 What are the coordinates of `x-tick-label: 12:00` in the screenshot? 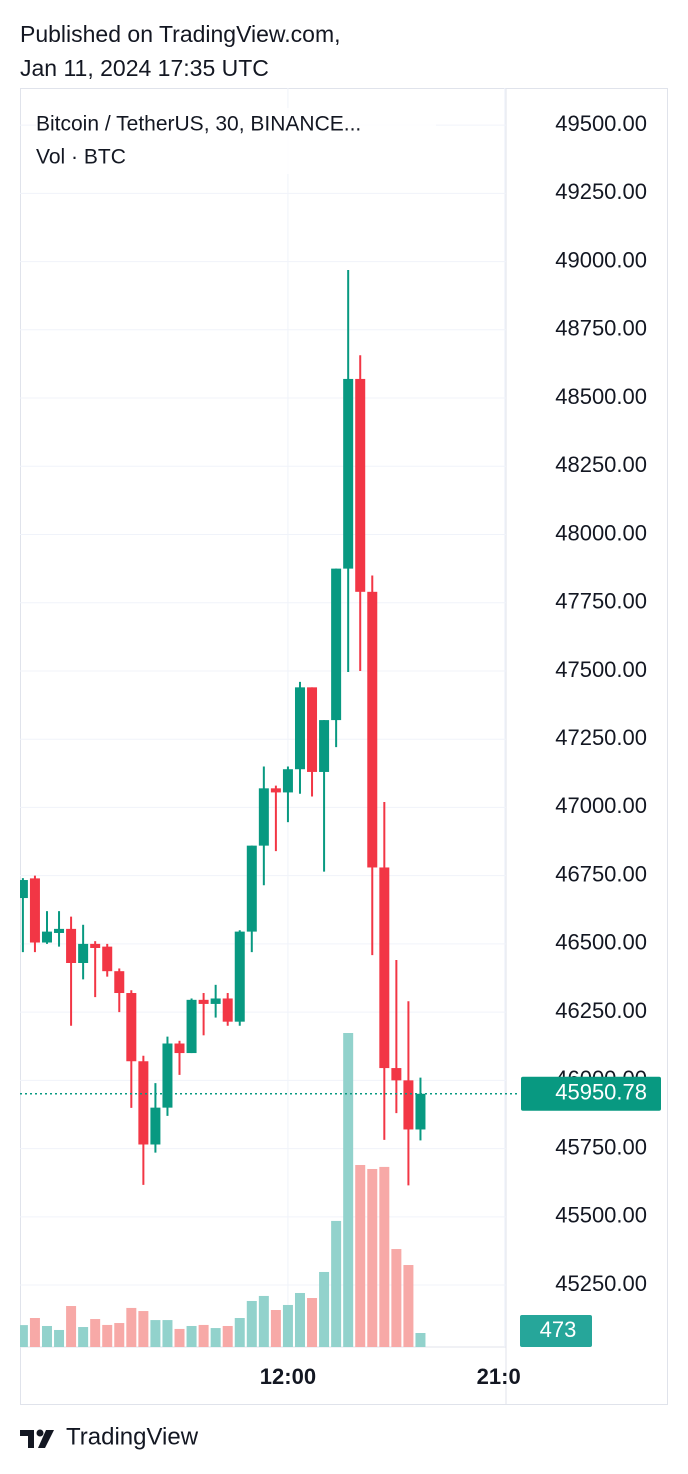 It's located at (288, 1376).